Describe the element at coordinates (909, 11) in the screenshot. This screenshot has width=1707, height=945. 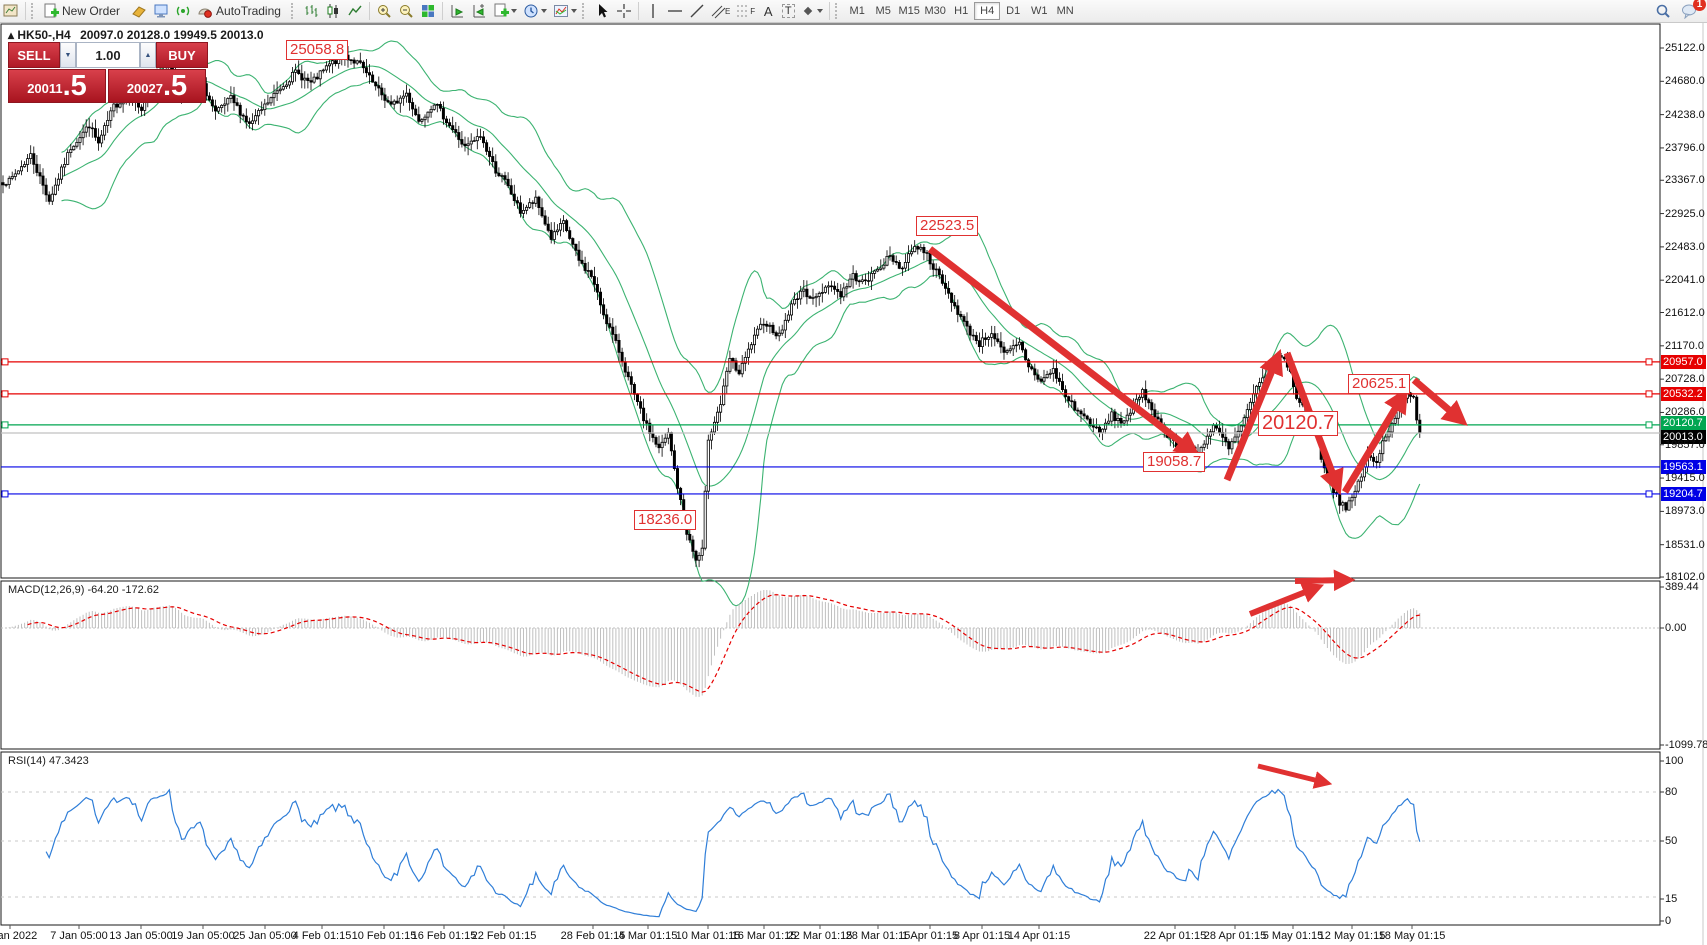
I see `timeframe-button-m15: M15` at that location.